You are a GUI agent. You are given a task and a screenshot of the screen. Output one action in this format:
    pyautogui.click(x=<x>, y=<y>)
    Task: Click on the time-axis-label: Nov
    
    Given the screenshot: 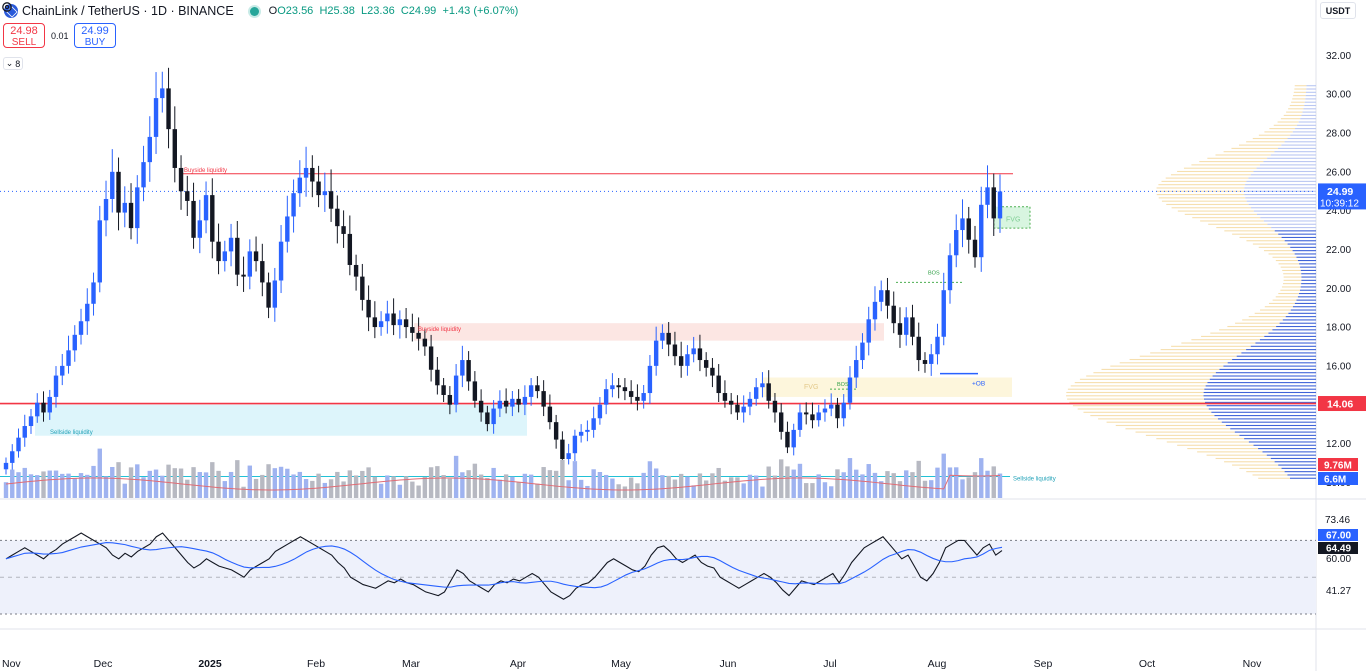 What is the action you would take?
    pyautogui.click(x=1252, y=664)
    